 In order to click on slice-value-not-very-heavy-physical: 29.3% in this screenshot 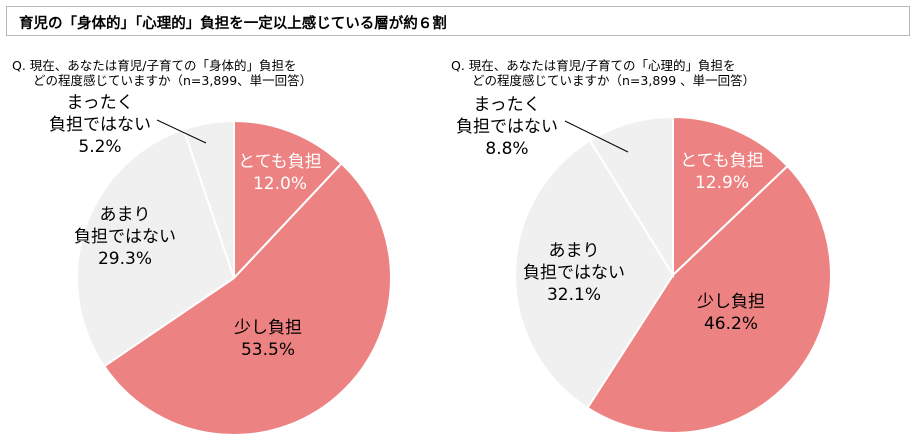, I will do `click(125, 259)`.